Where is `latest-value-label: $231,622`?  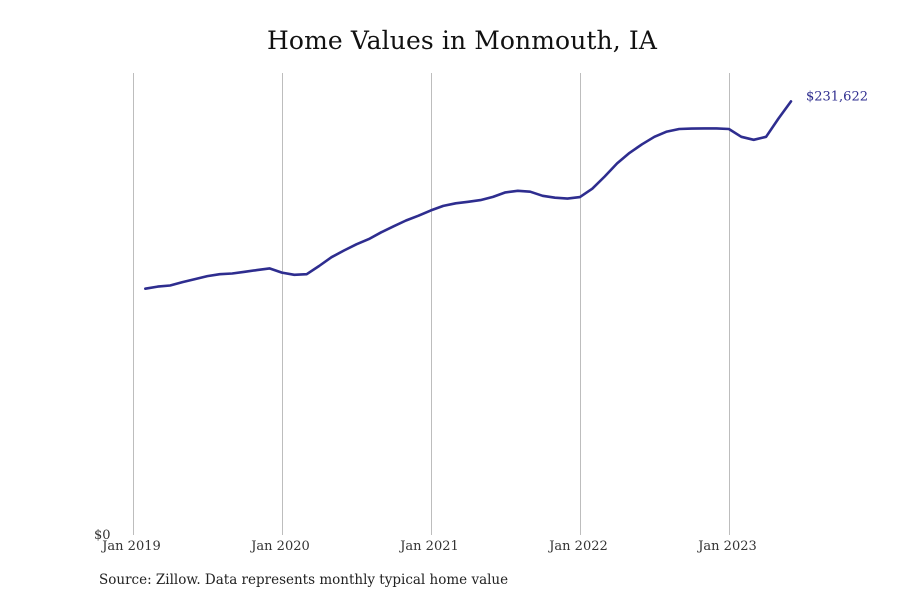
latest-value-label: $231,622 is located at coordinates (837, 96).